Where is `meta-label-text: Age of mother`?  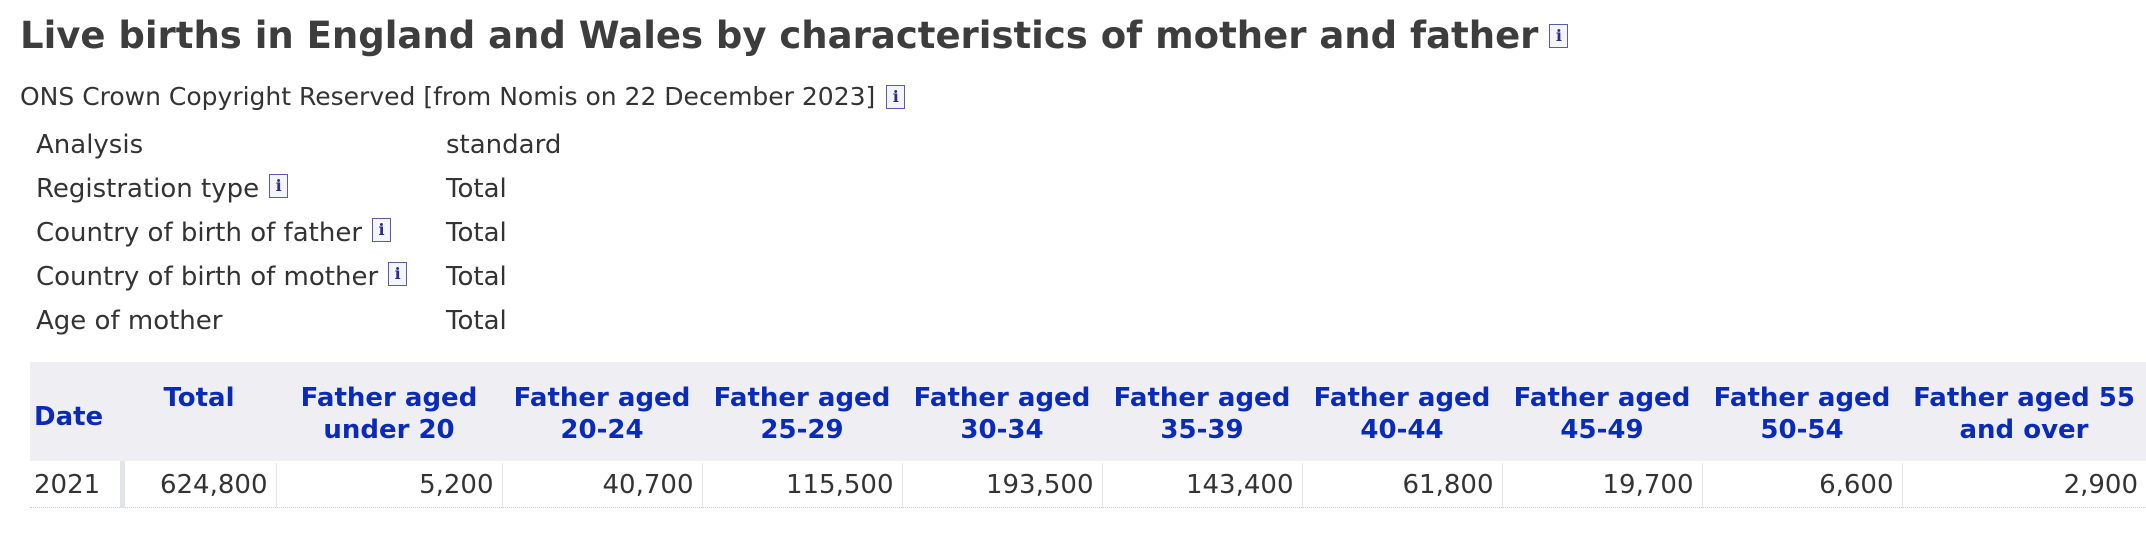 meta-label-text: Age of mother is located at coordinates (129, 321).